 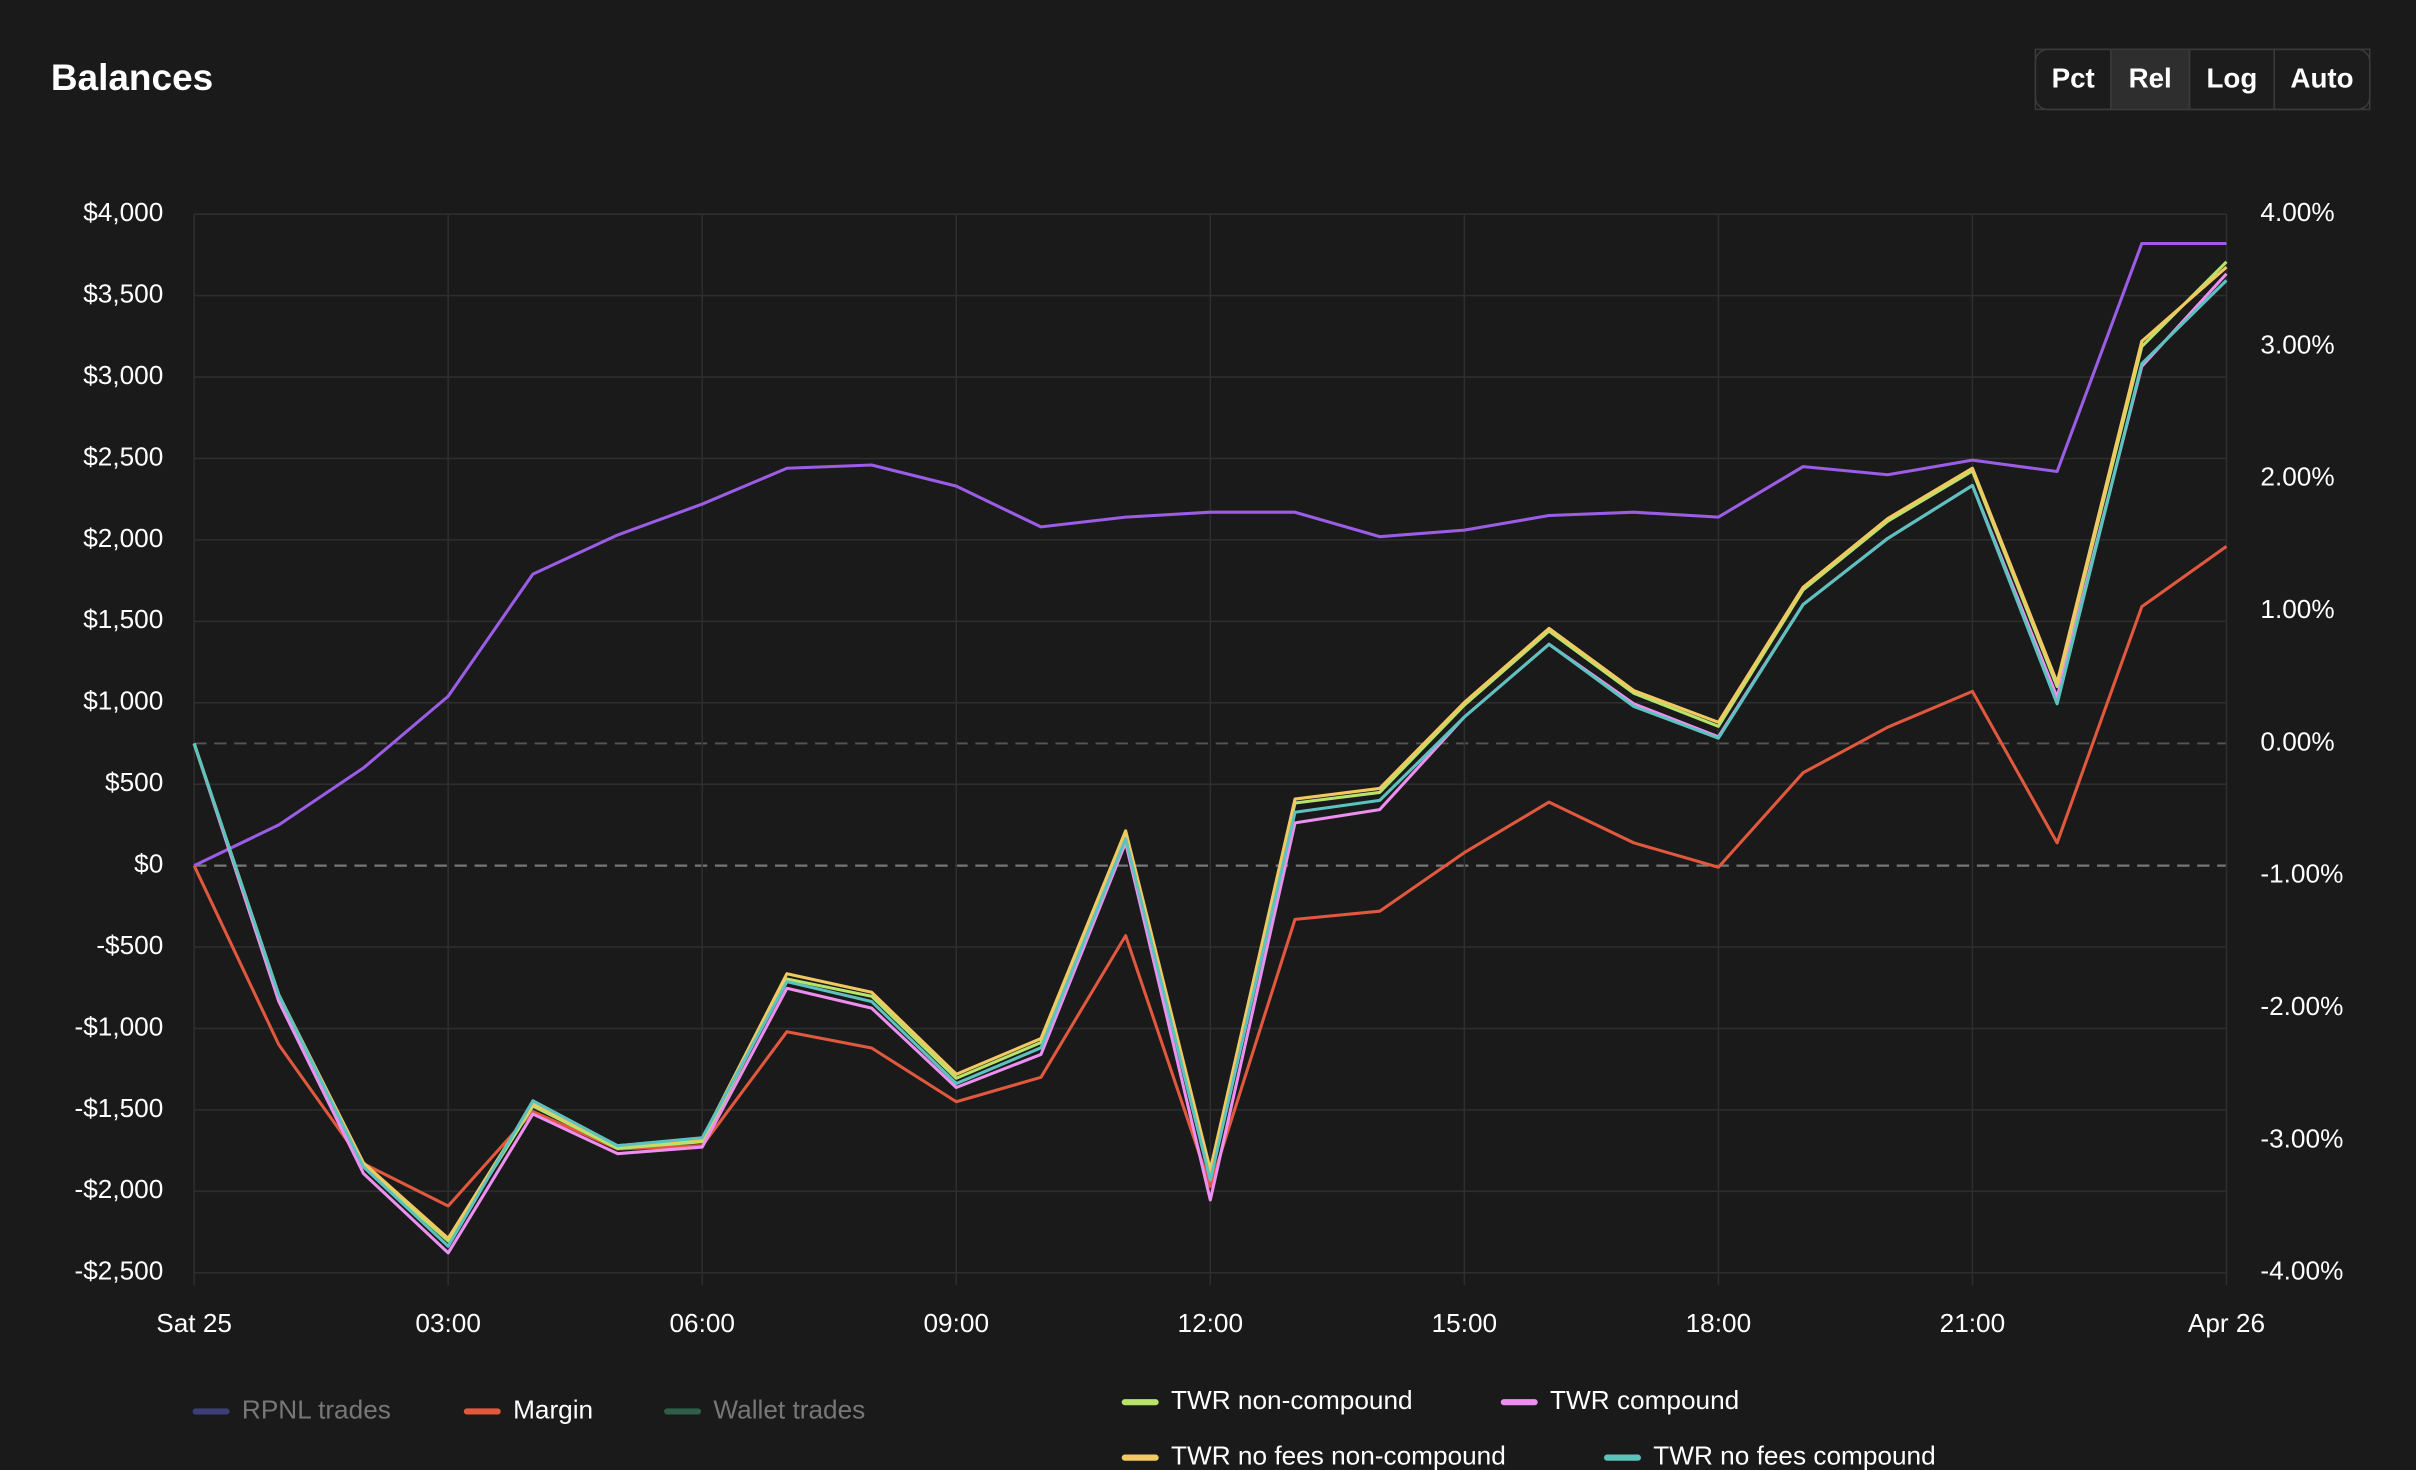 What do you see at coordinates (123, 701) in the screenshot?
I see `y-tick-label: $1,000` at bounding box center [123, 701].